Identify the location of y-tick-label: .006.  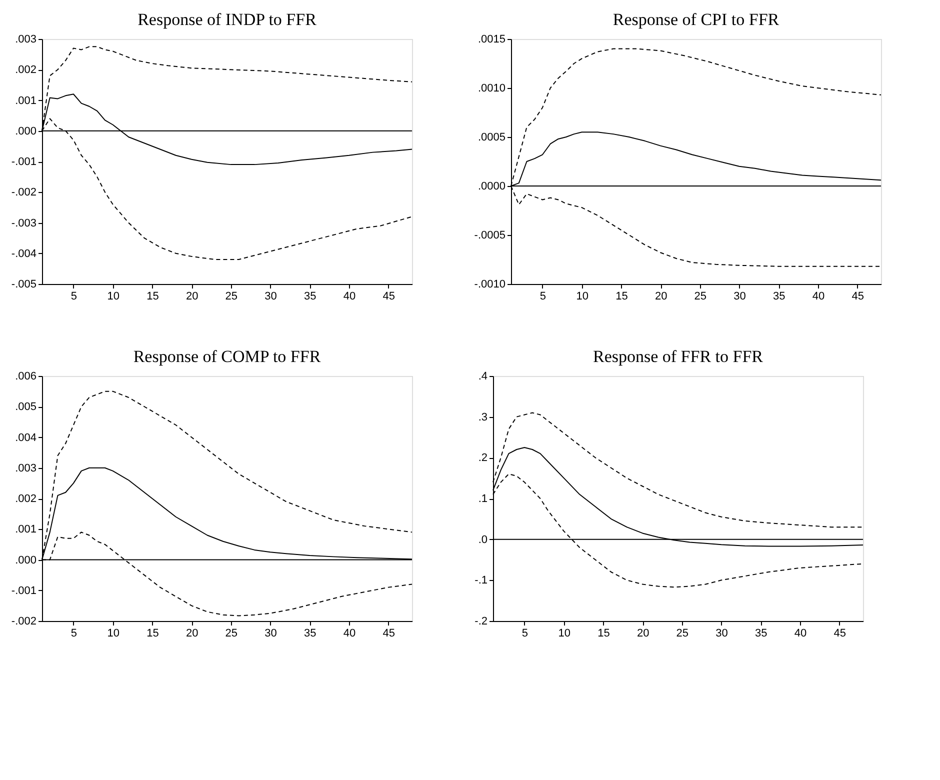
(25, 376).